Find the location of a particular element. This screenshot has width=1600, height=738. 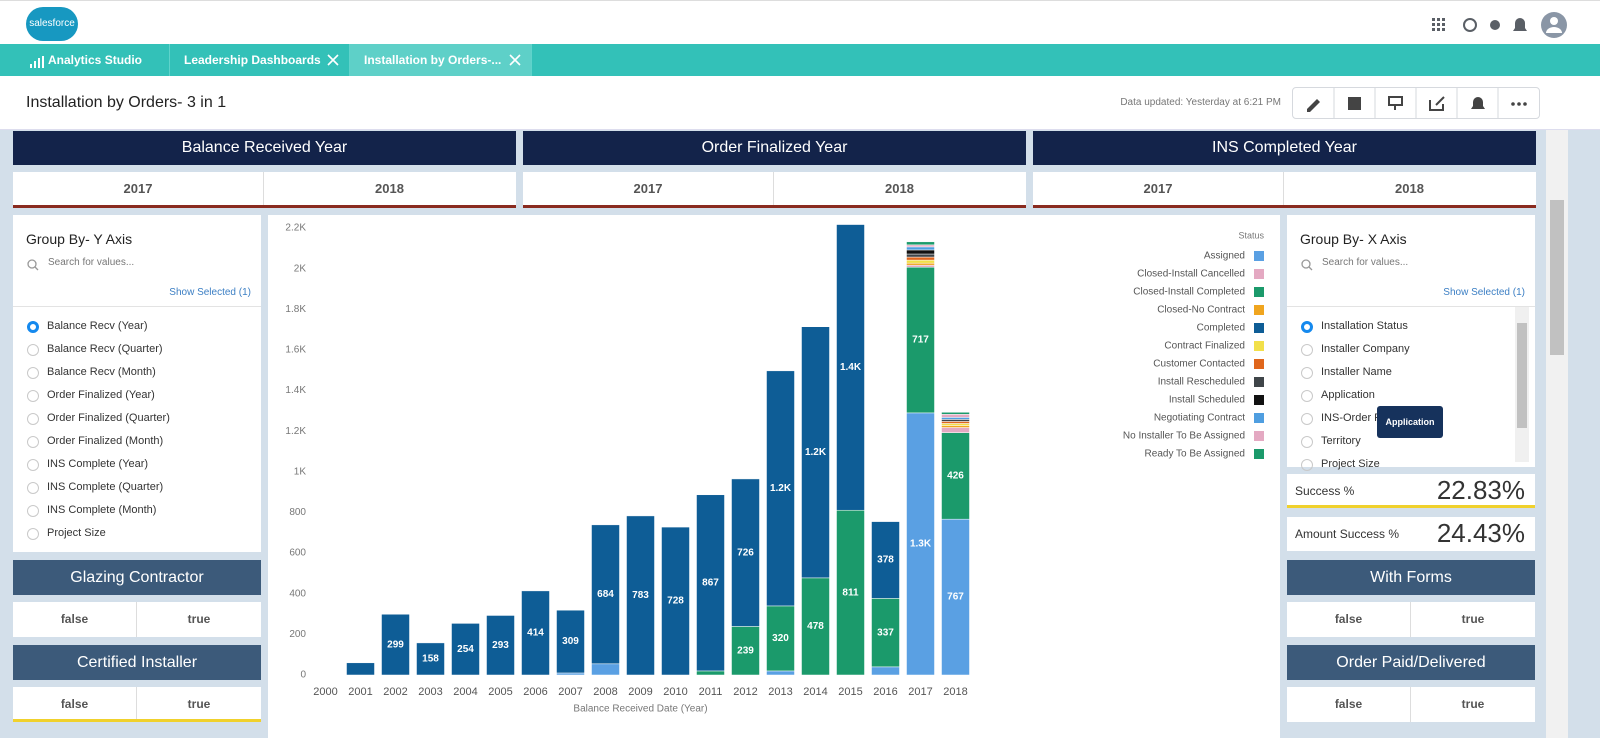

app-launcher is located at coordinates (1438, 24).